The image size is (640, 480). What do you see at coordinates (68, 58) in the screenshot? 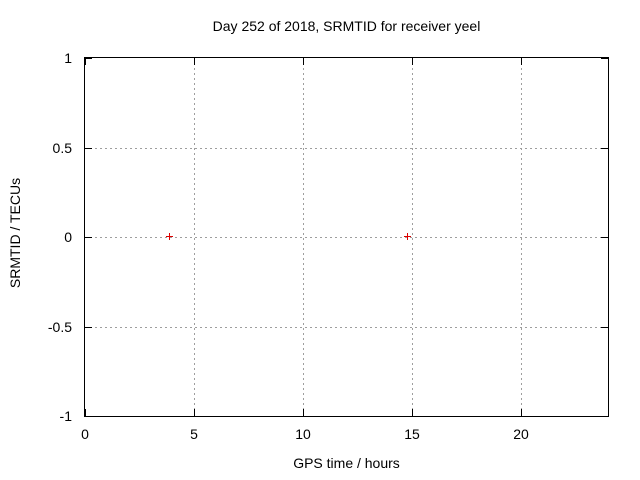
I see `y-tick-label: 1` at bounding box center [68, 58].